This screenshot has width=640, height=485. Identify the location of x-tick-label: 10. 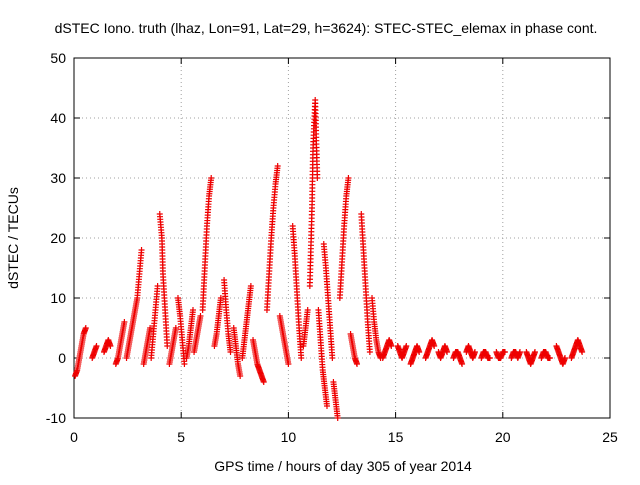
(289, 437).